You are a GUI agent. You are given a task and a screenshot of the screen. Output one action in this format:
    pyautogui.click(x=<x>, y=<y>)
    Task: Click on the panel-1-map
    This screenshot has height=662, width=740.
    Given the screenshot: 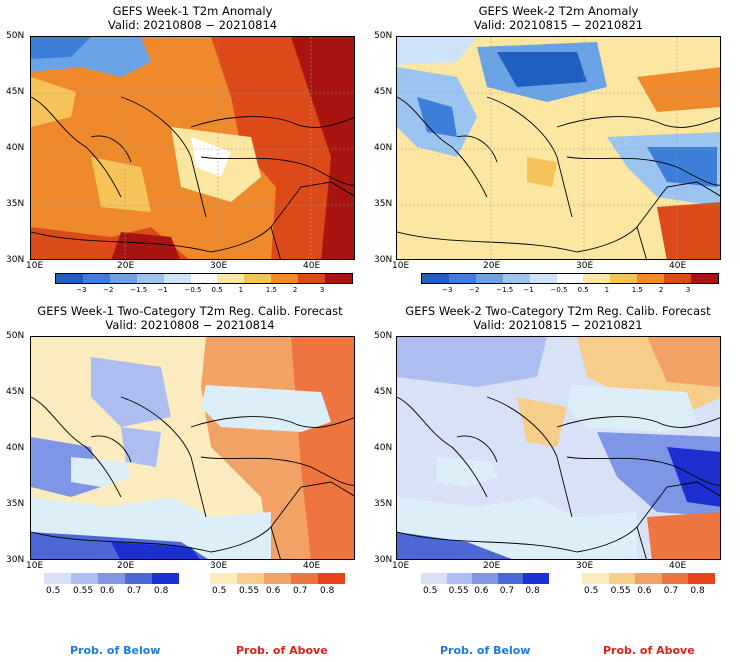 What is the action you would take?
    pyautogui.click(x=192, y=148)
    